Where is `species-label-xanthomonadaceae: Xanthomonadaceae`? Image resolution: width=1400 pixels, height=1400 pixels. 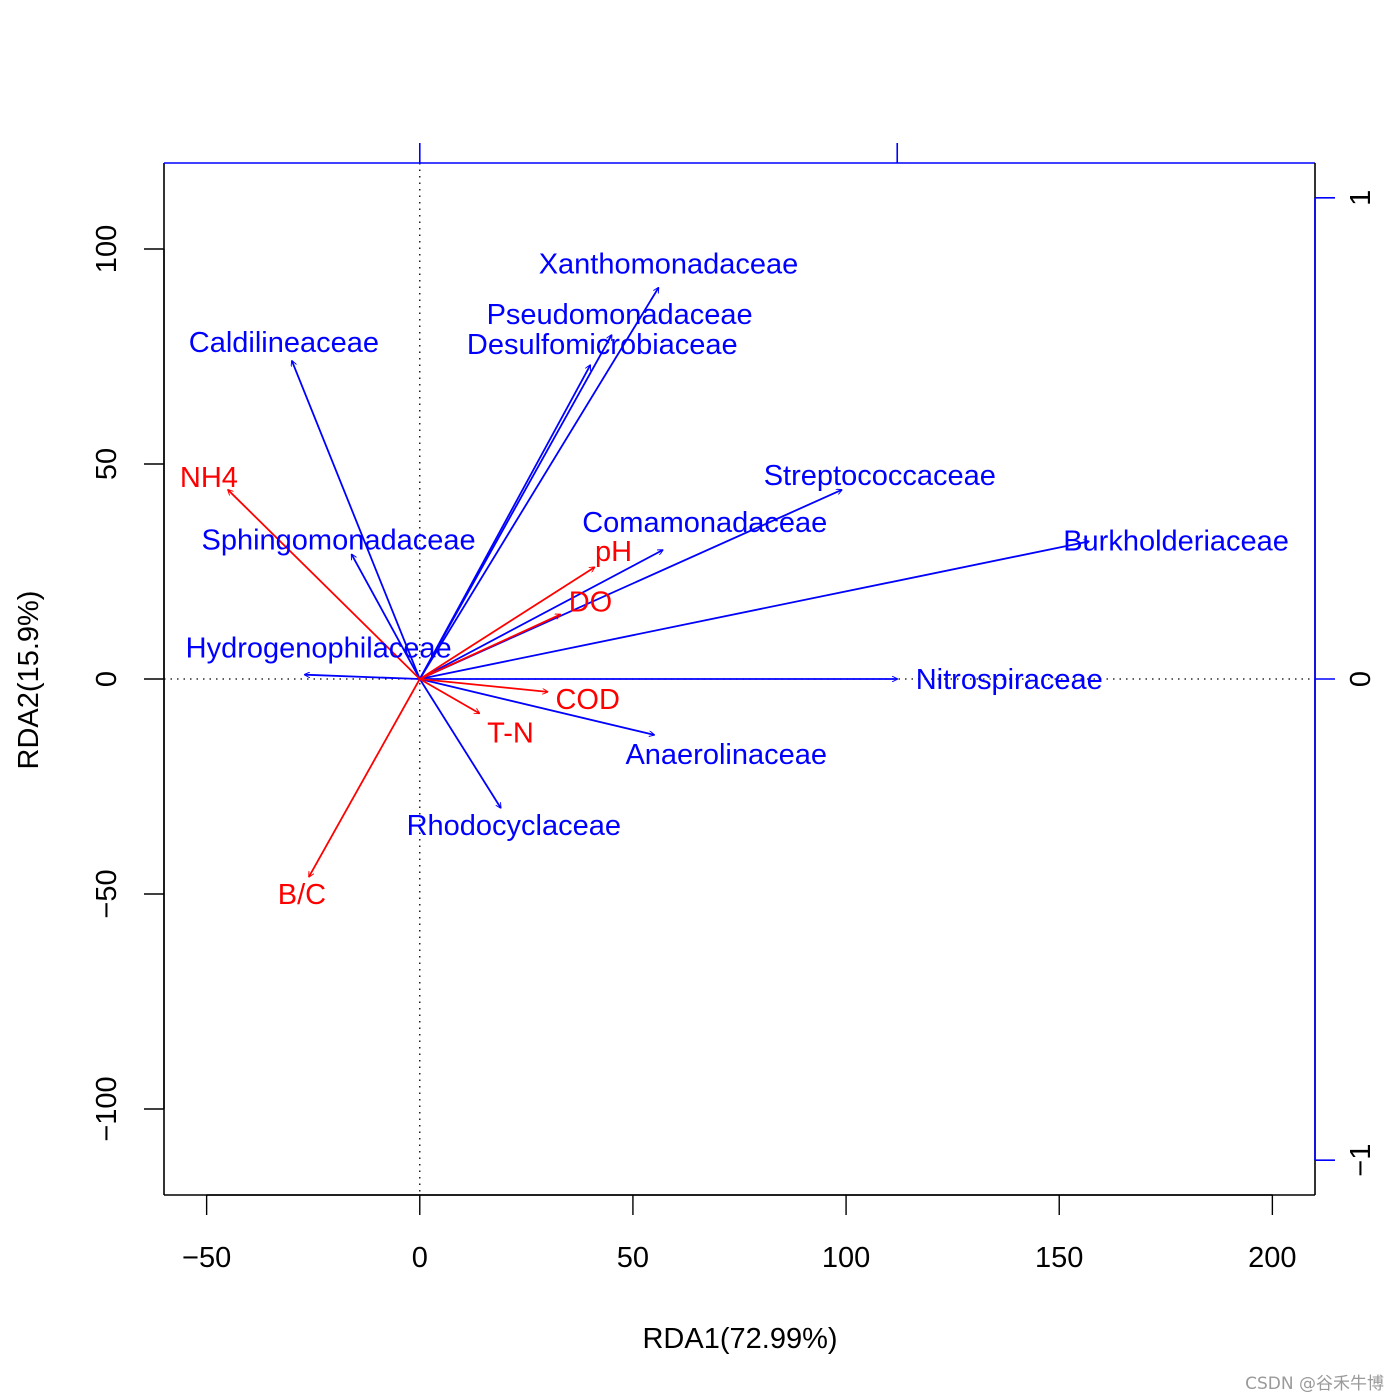
species-label-xanthomonadaceae: Xanthomonadaceae is located at coordinates (669, 265).